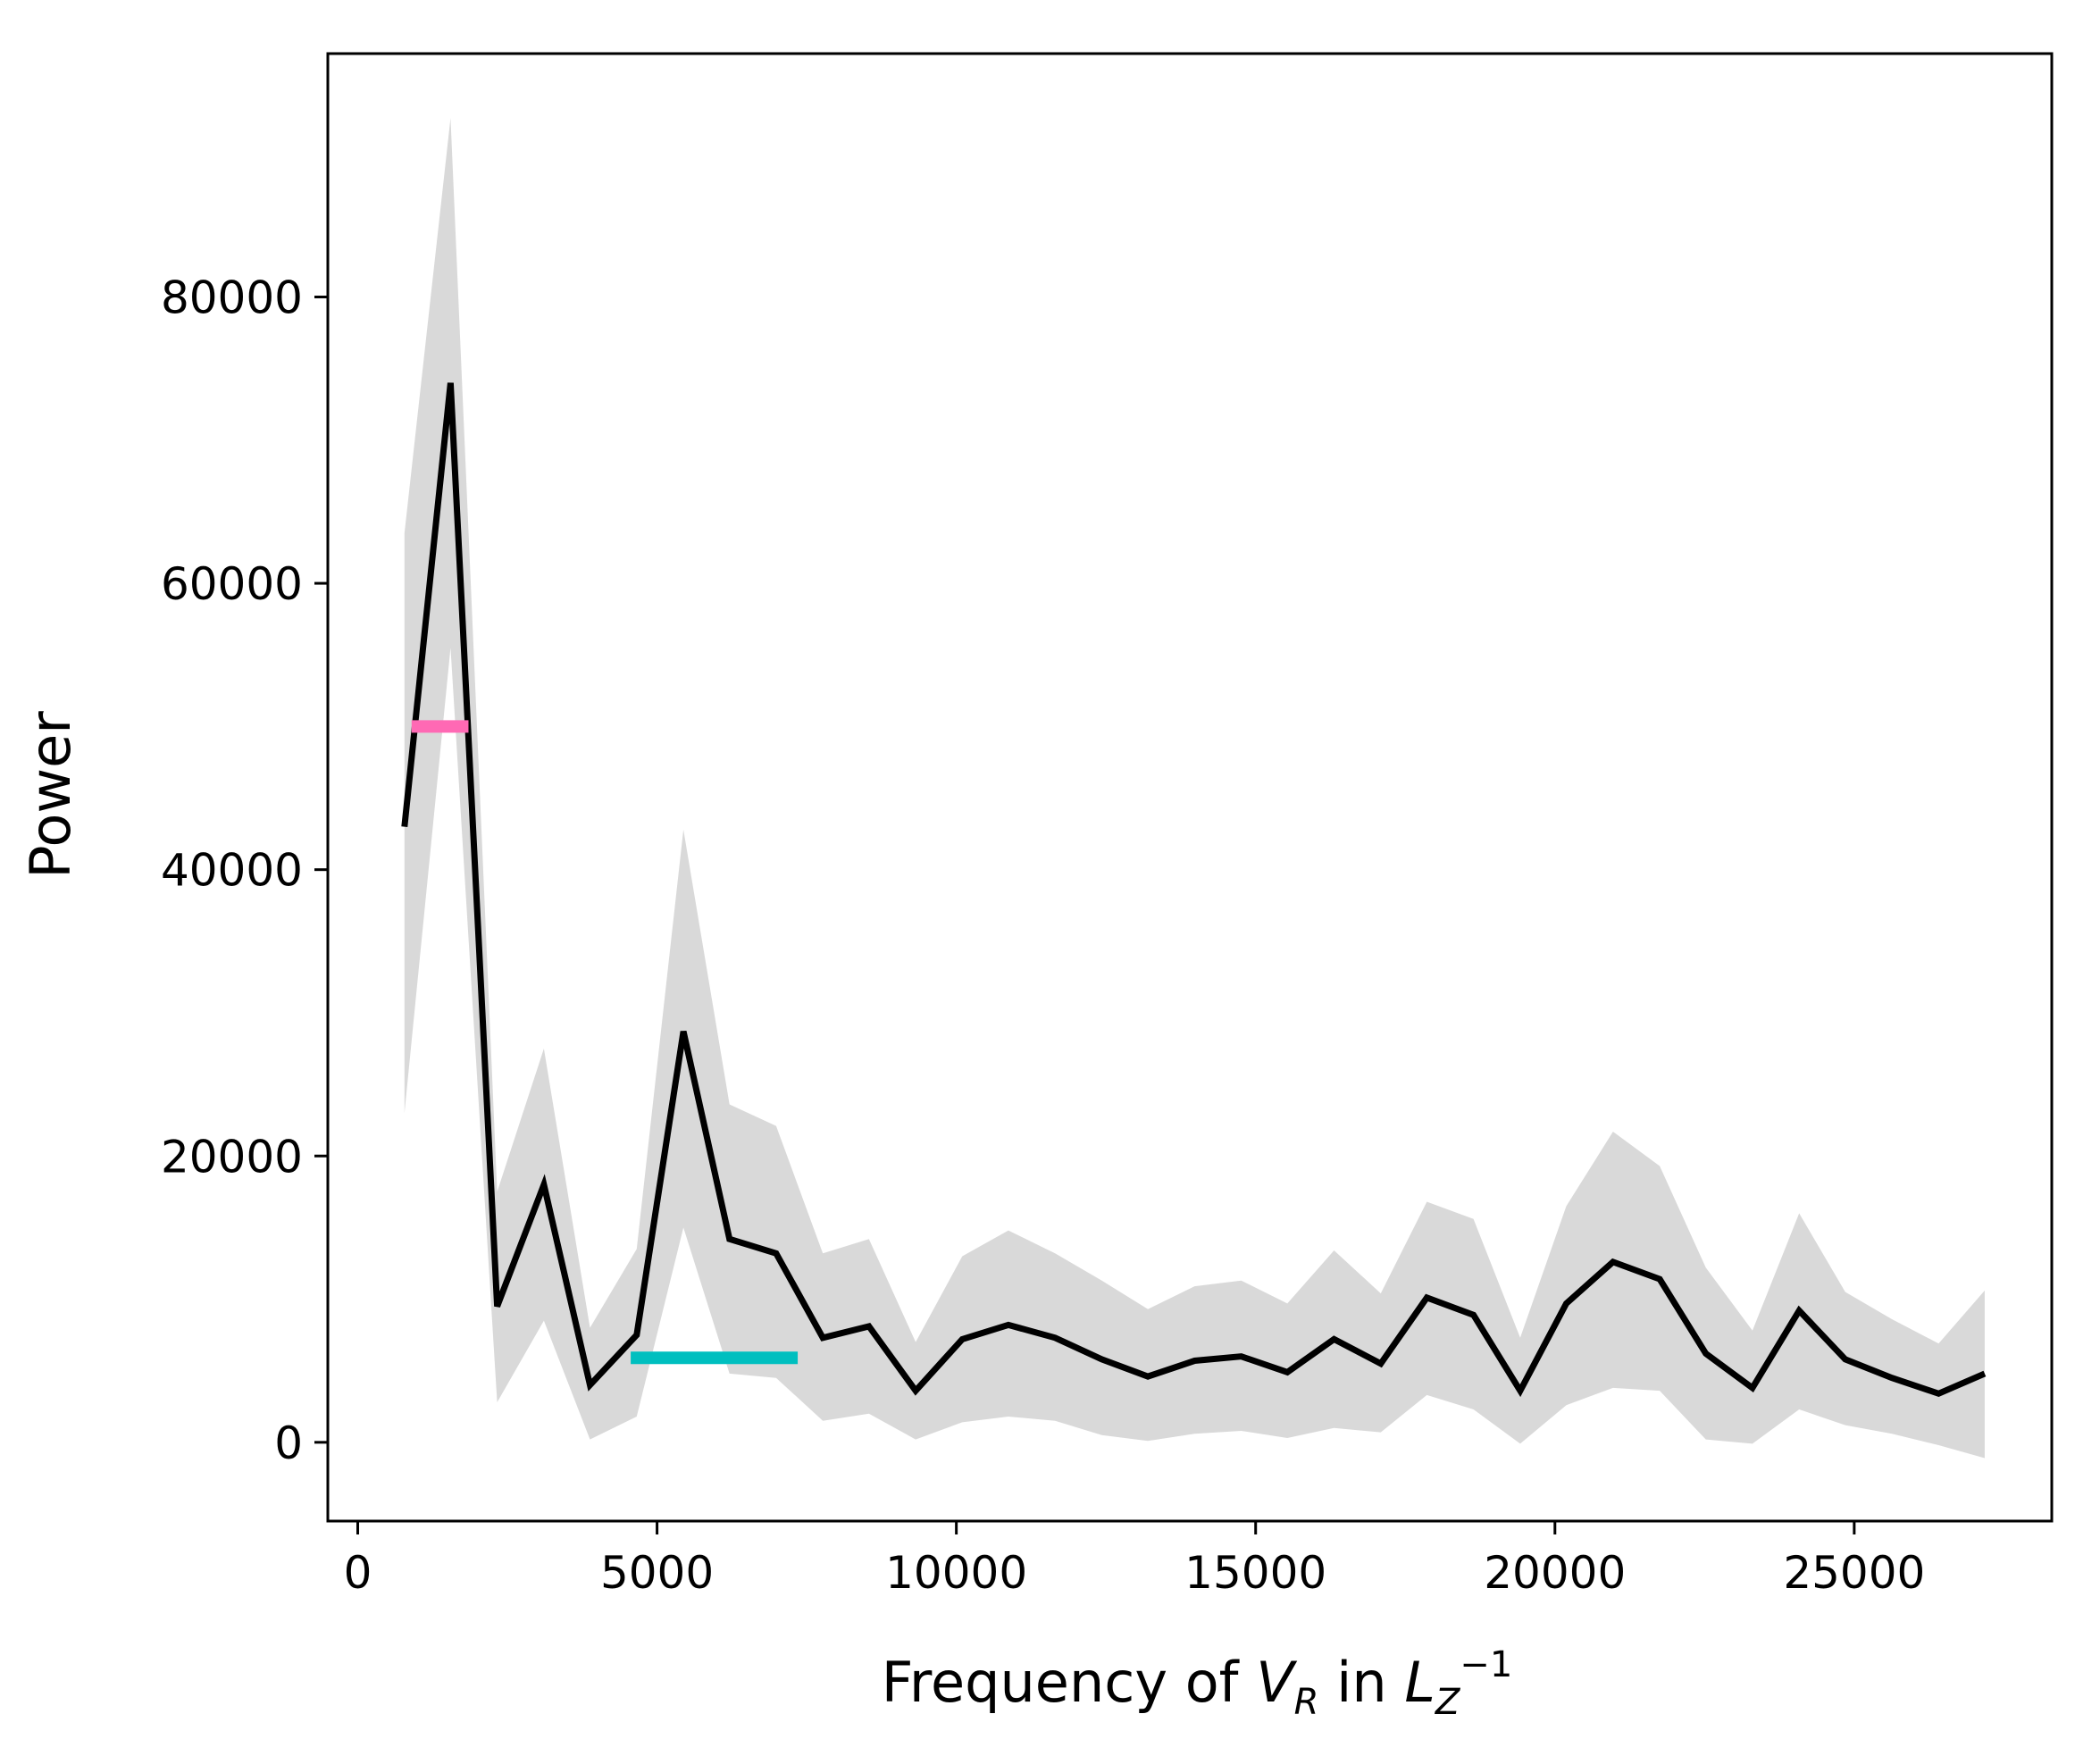 The image size is (2100, 1739). I want to click on y-tick-label: 60000, so click(232, 584).